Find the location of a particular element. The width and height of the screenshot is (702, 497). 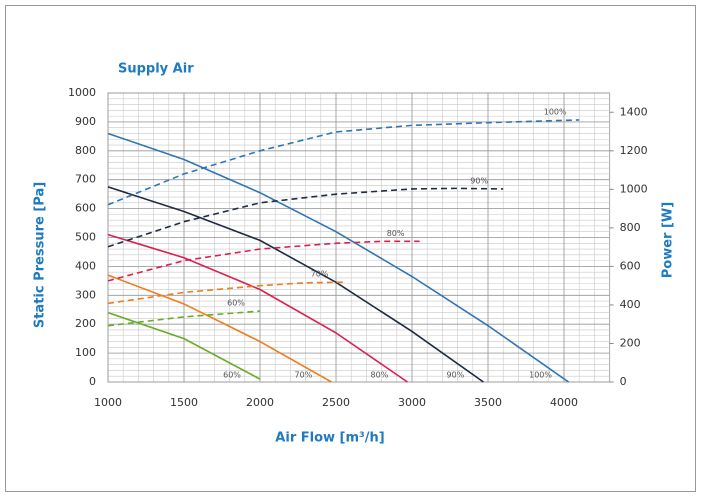

y-tick-label: 800 is located at coordinates (85, 150).